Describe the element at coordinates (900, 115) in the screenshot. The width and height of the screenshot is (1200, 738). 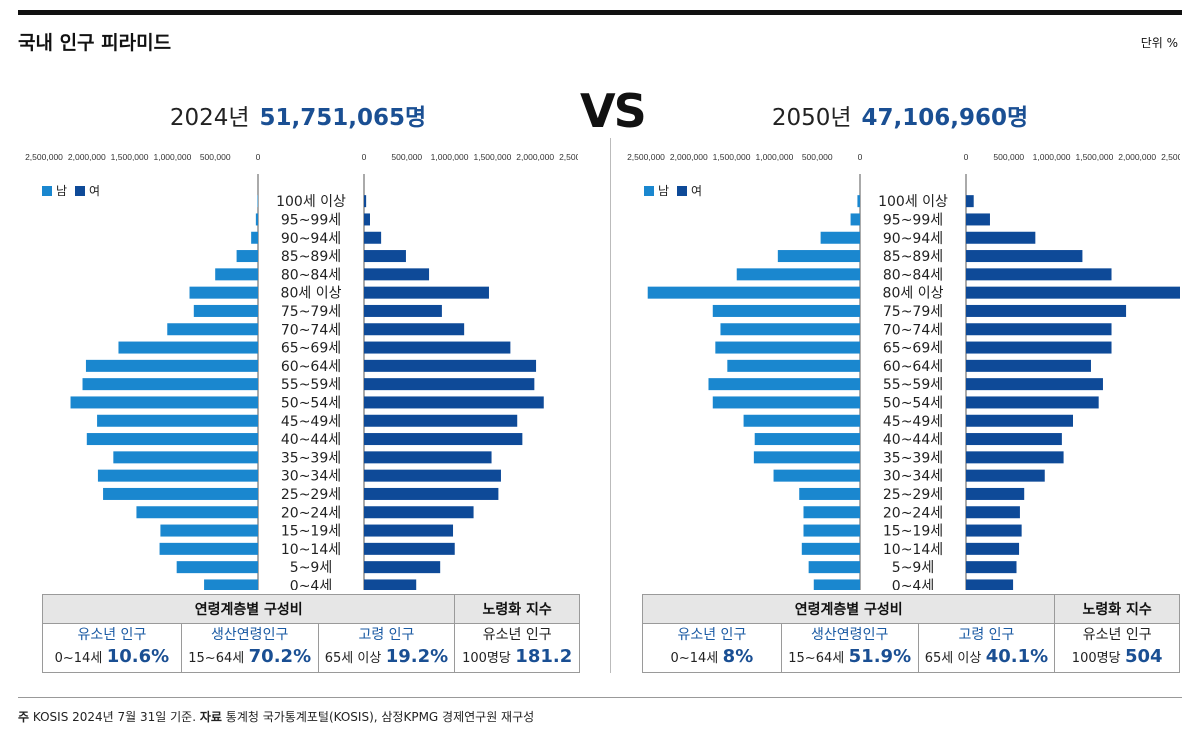
I see `panel-heading: 2050년 47,106,960명` at that location.